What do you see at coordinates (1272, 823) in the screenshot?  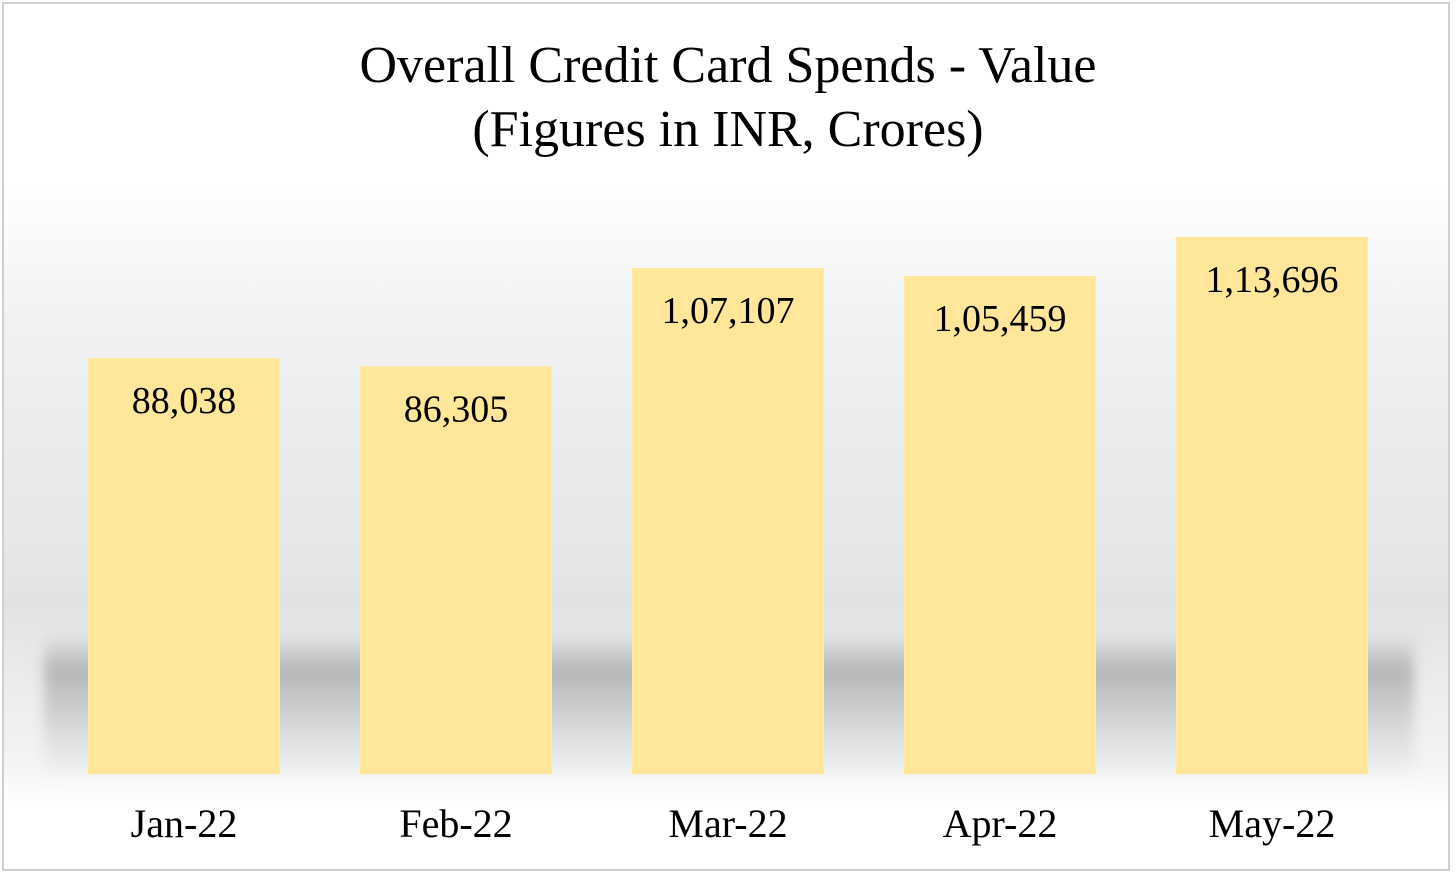 I see `category-label: May-22` at bounding box center [1272, 823].